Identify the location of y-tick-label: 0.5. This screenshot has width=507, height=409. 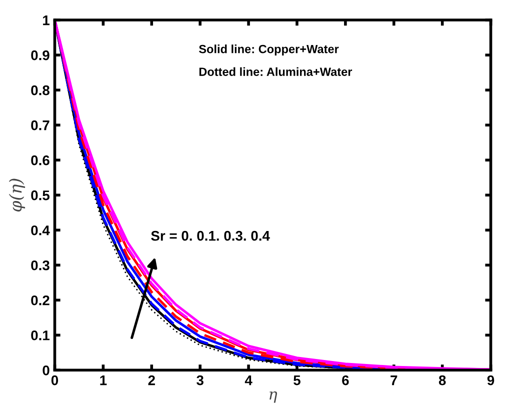
(40, 195).